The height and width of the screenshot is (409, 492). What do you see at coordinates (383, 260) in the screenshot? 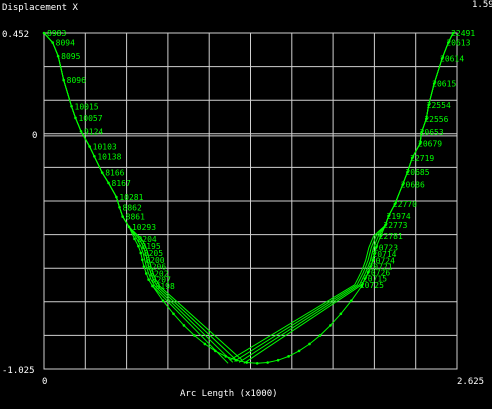
I see `point-label: 20724` at bounding box center [383, 260].